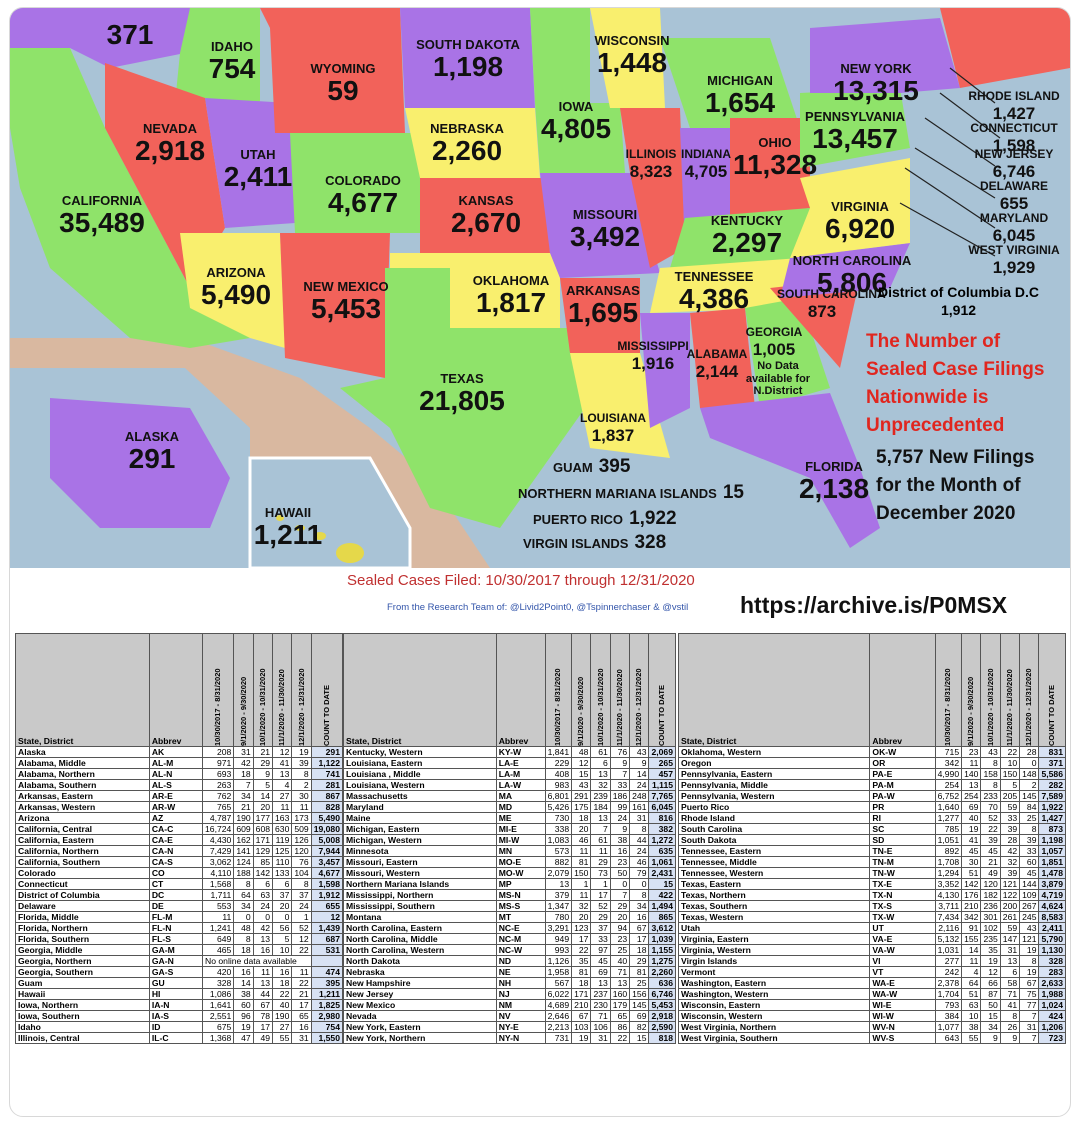 The width and height of the screenshot is (1080, 1130). What do you see at coordinates (420, 1038) in the screenshot?
I see `district-name: New York, Northern` at bounding box center [420, 1038].